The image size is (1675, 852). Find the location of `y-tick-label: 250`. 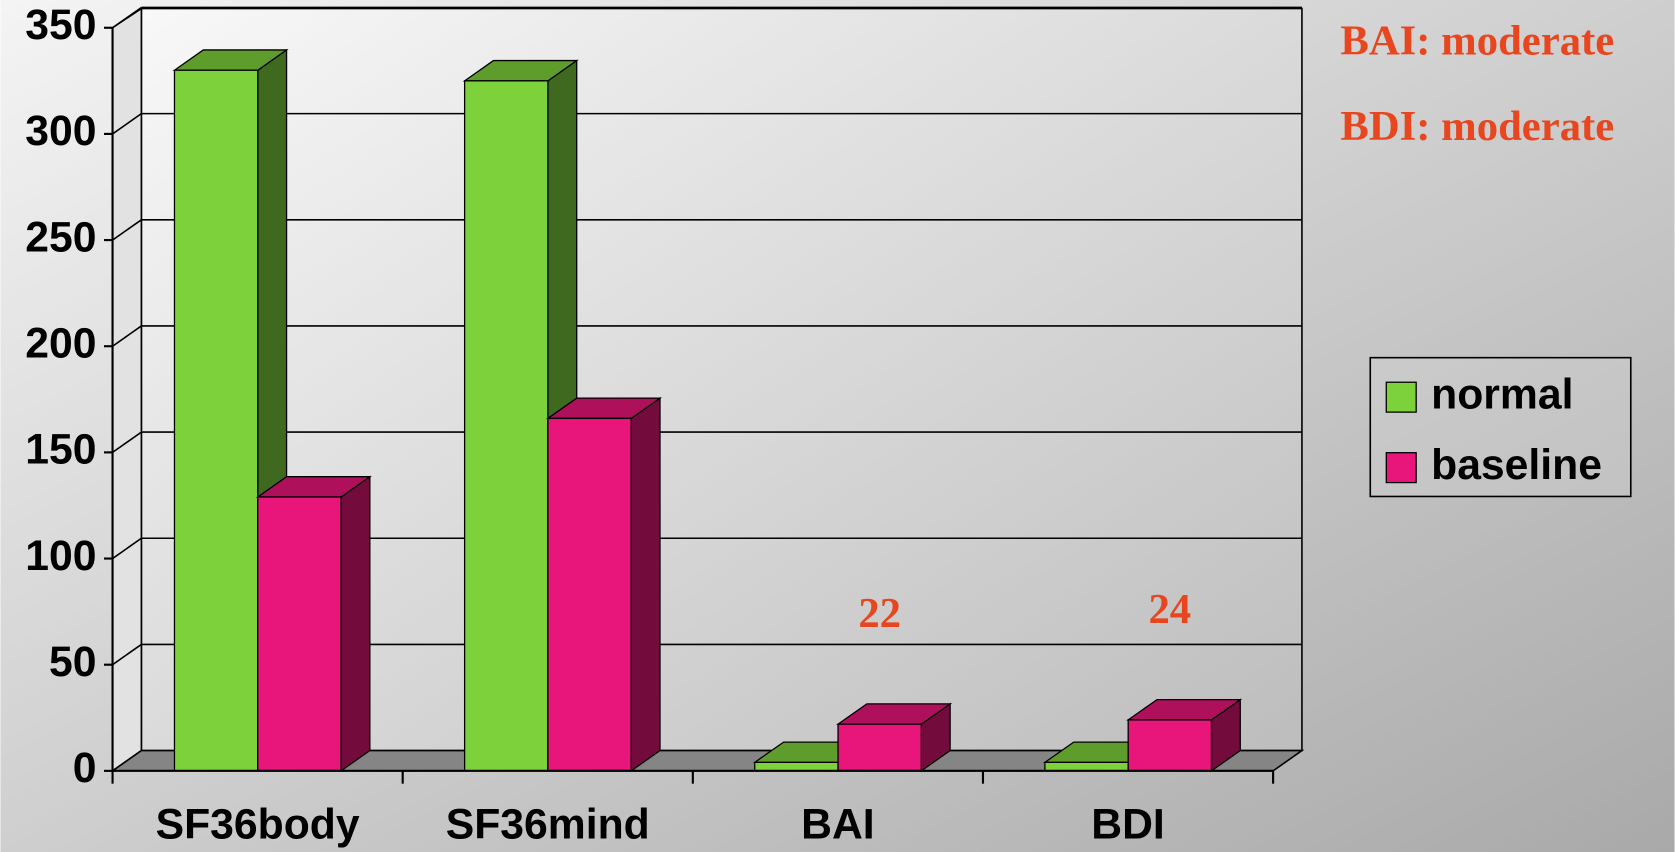

y-tick-label: 250 is located at coordinates (60, 237).